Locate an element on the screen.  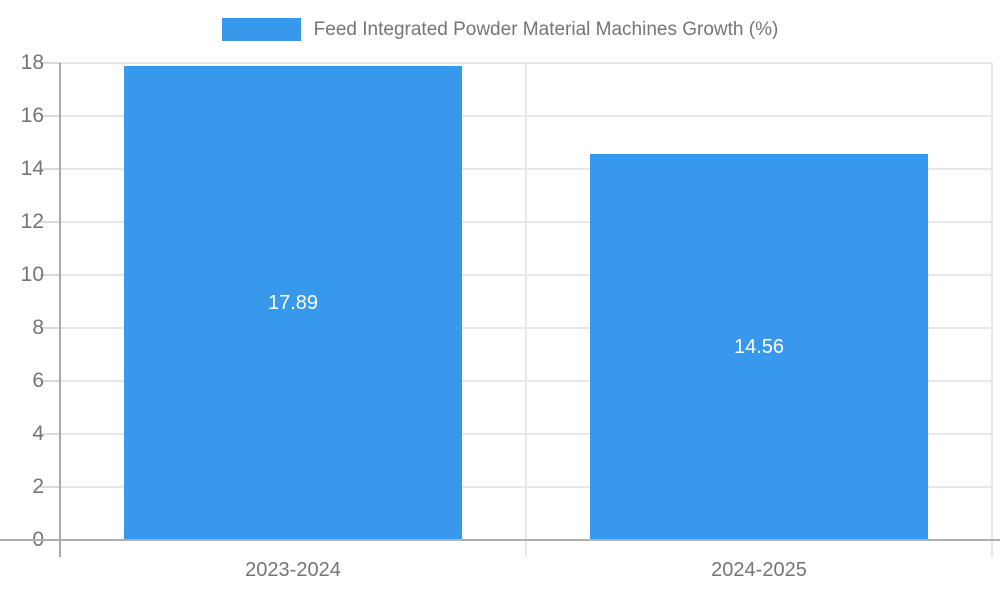
y-tick-label: 12 is located at coordinates (32, 221).